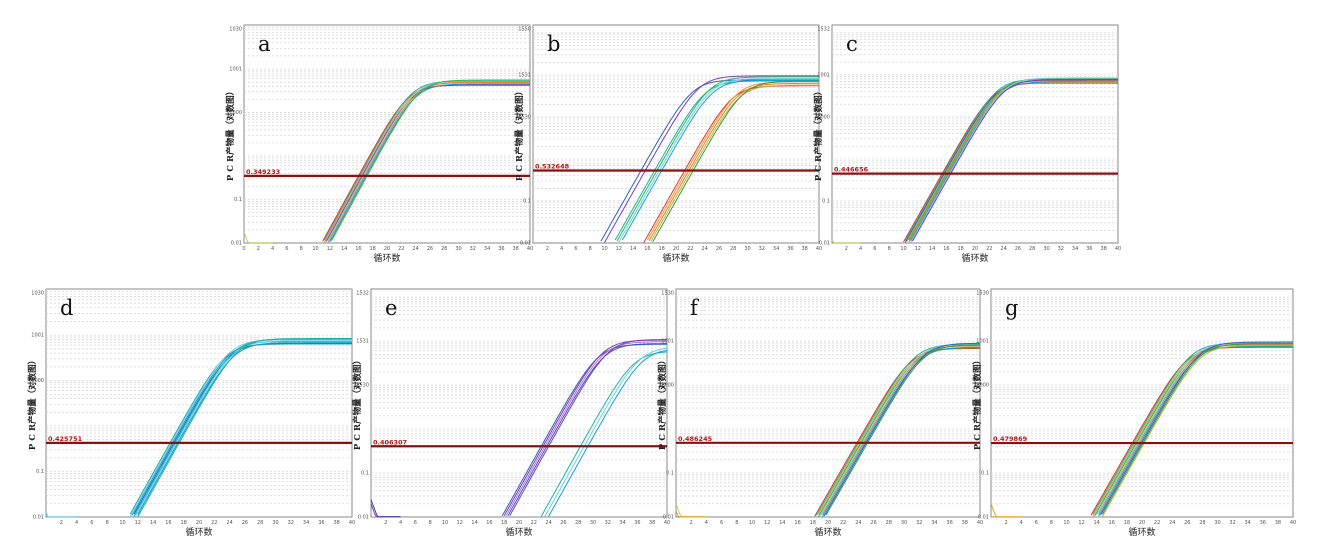 The height and width of the screenshot is (549, 1343). What do you see at coordinates (524, 30) in the screenshot?
I see `y-tick-label: 1550` at bounding box center [524, 30].